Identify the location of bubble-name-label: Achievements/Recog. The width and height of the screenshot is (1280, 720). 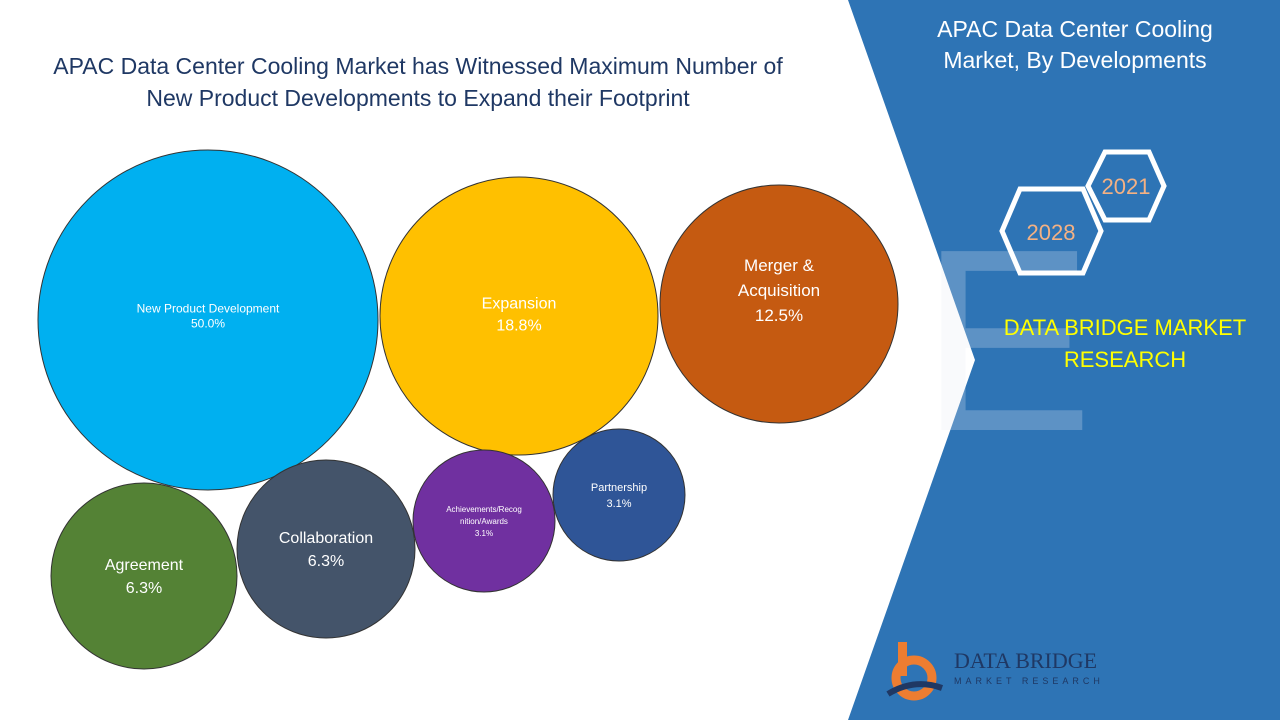
(484, 509).